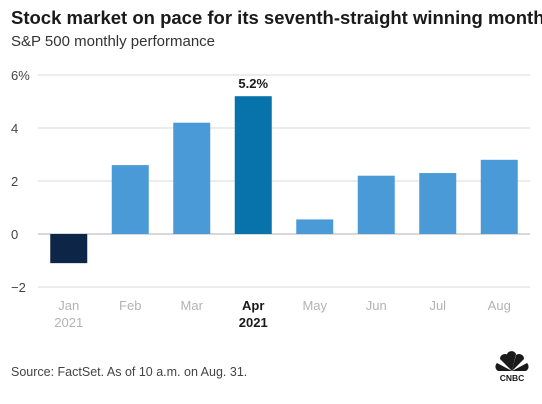  What do you see at coordinates (512, 378) in the screenshot?
I see `logo-text: CNBC` at bounding box center [512, 378].